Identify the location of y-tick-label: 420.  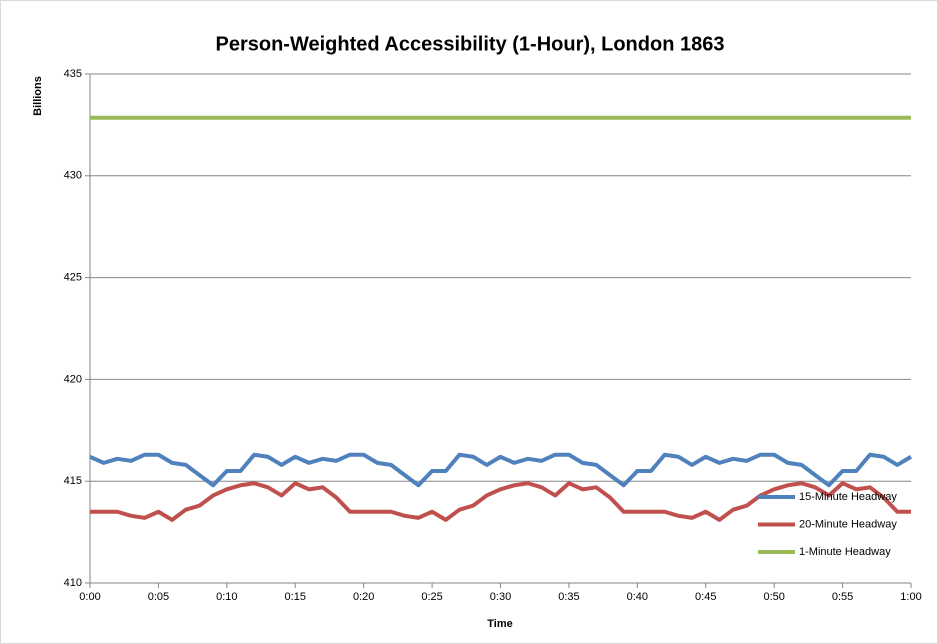
(73, 379).